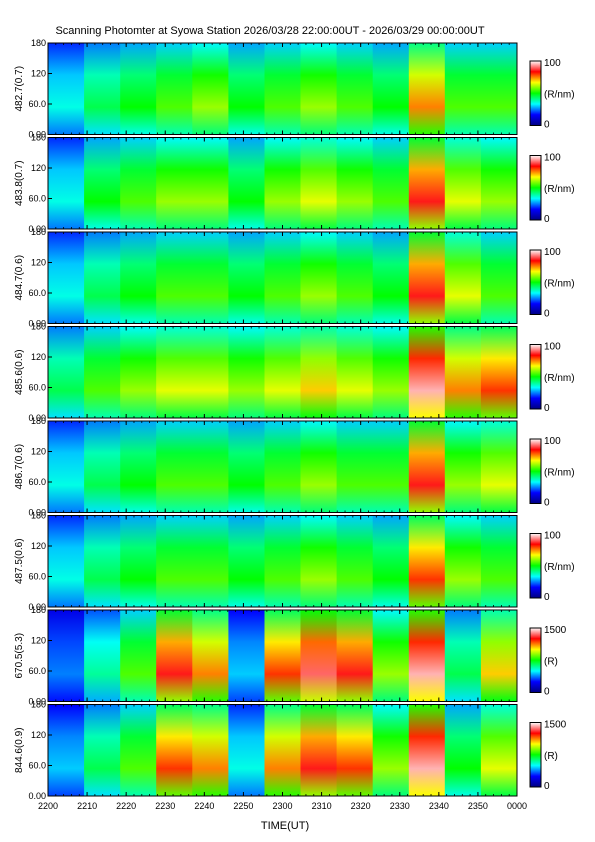  Describe the element at coordinates (38, 263) in the screenshot. I see `y-tick-label: 120` at that location.